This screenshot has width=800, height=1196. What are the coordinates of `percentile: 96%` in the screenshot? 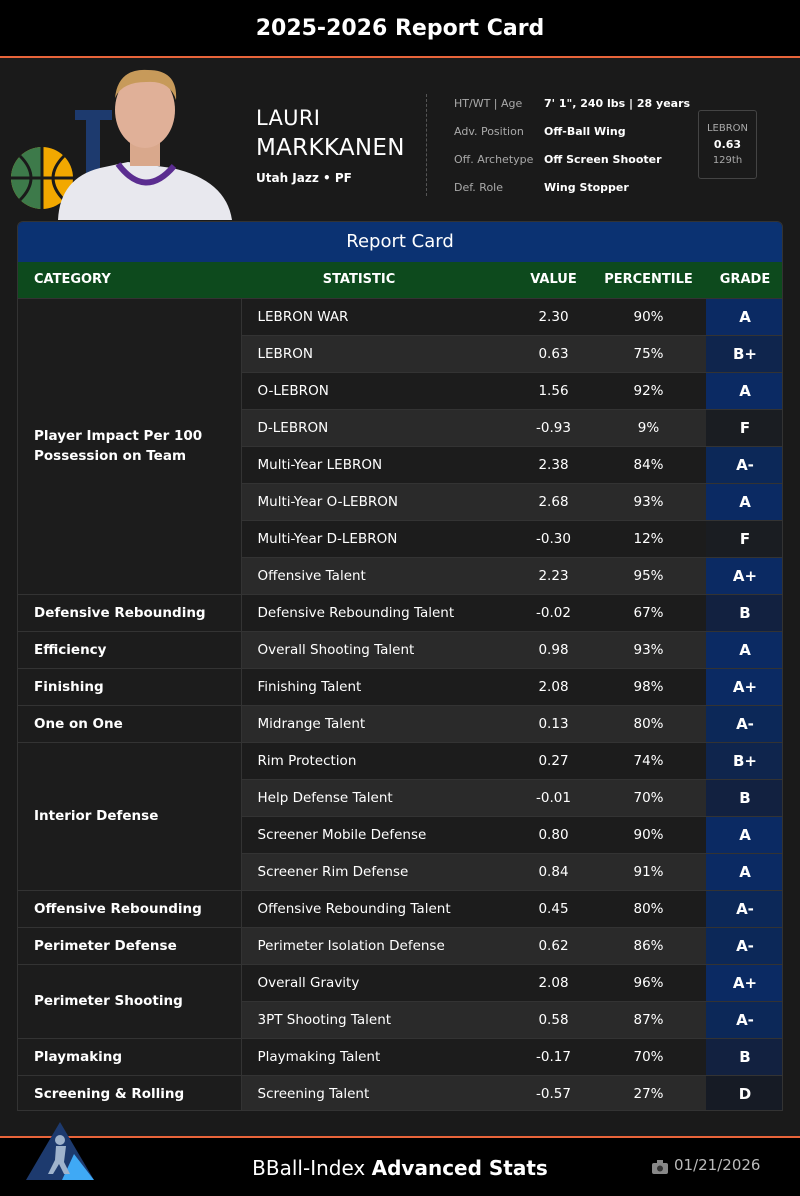 It's located at (648, 982).